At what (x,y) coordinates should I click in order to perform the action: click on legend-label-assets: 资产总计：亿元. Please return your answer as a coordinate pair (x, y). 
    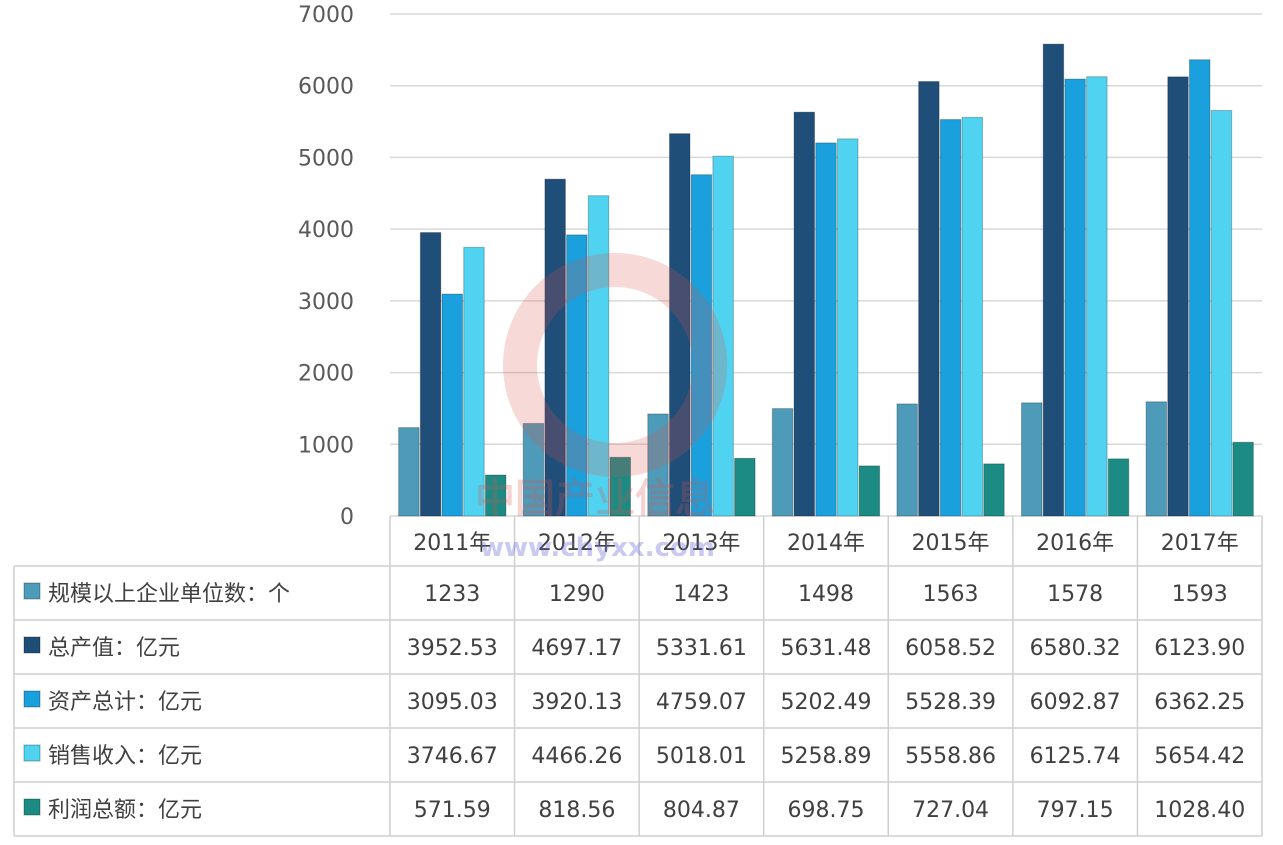
    Looking at the image, I should click on (125, 702).